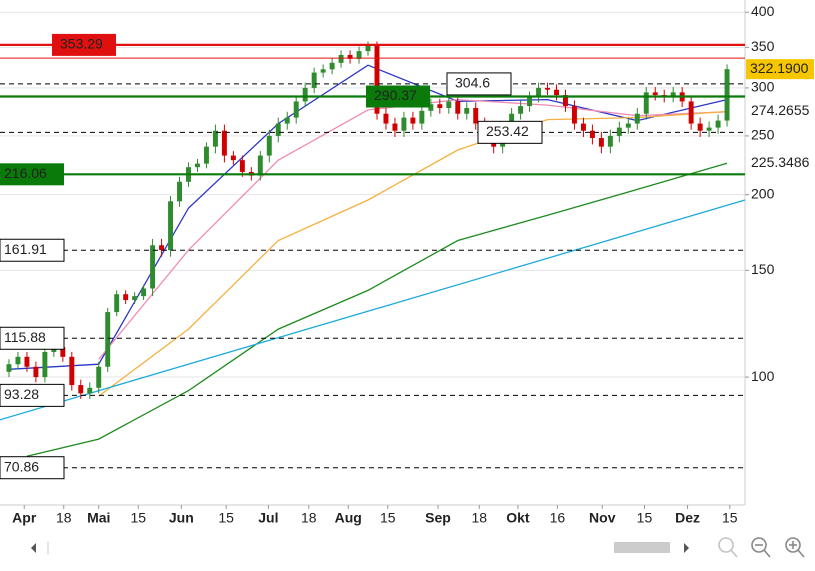 This screenshot has height=571, width=815. What do you see at coordinates (763, 376) in the screenshot?
I see `y-tick-label: 100` at bounding box center [763, 376].